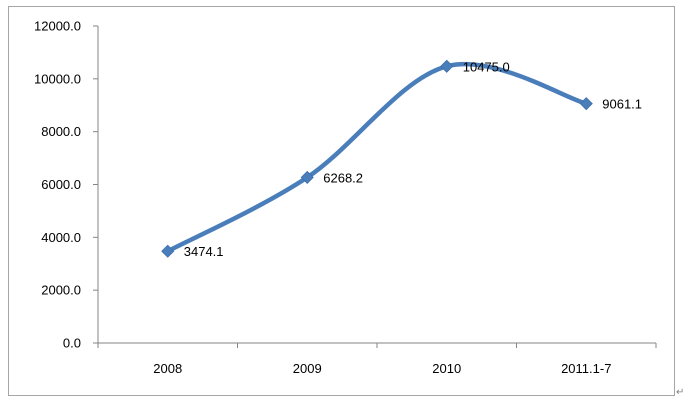 The height and width of the screenshot is (403, 687). What do you see at coordinates (72, 343) in the screenshot?
I see `y-tick-label: 0.0` at bounding box center [72, 343].